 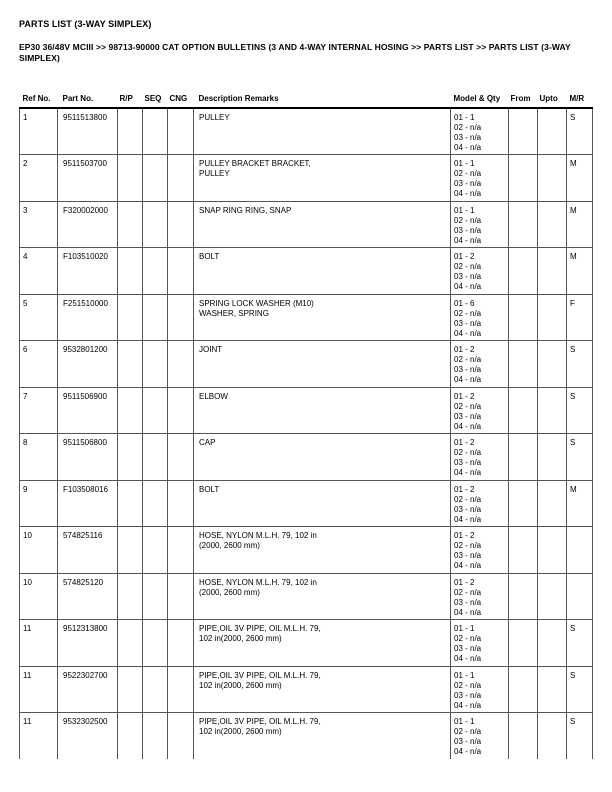 I want to click on description-cell: JOINT, so click(x=322, y=364).